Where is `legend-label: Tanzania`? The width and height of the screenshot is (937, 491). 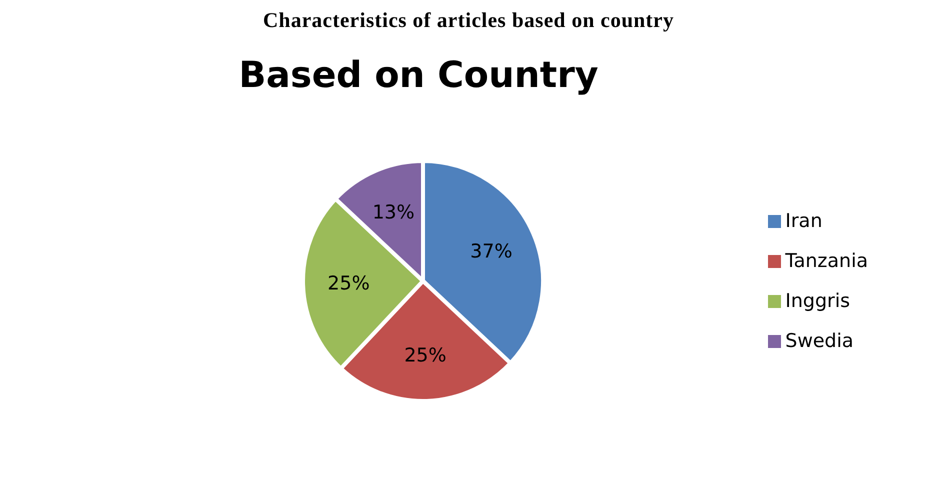
legend-label: Tanzania is located at coordinates (826, 261).